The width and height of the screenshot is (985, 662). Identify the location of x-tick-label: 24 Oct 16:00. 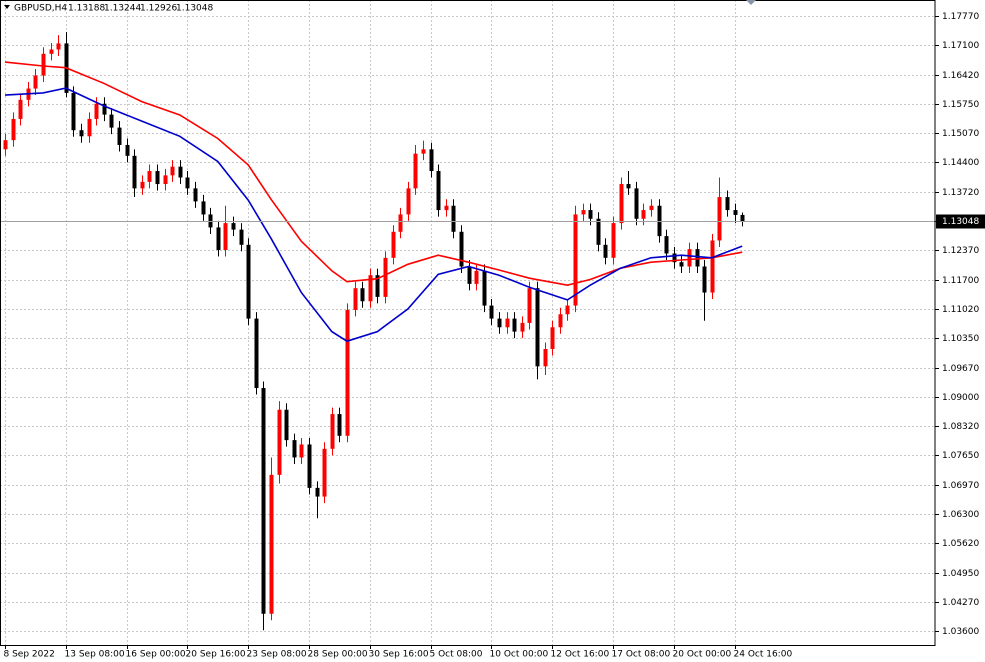
(763, 655).